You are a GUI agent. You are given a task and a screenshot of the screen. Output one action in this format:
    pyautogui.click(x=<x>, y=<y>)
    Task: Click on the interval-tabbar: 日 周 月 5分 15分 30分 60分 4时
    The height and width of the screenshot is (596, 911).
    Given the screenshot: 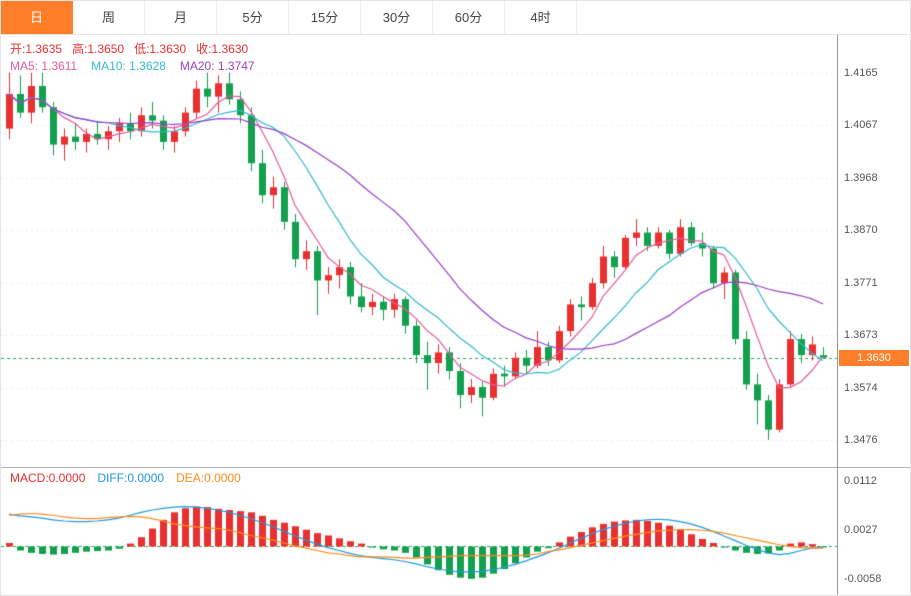 What is the action you would take?
    pyautogui.click(x=455, y=18)
    